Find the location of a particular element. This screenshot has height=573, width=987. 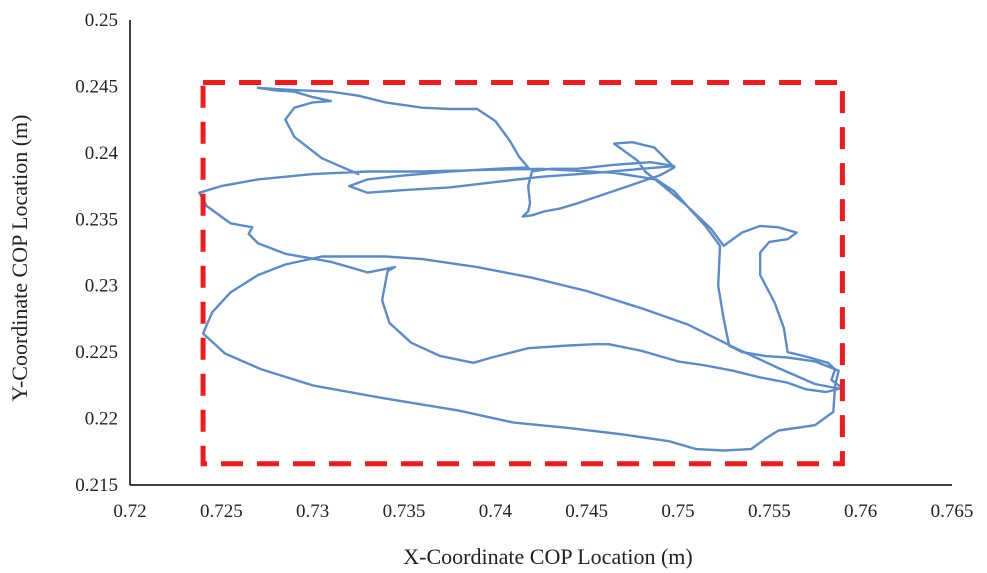

y-tick-label: 0.22 is located at coordinates (101, 419).